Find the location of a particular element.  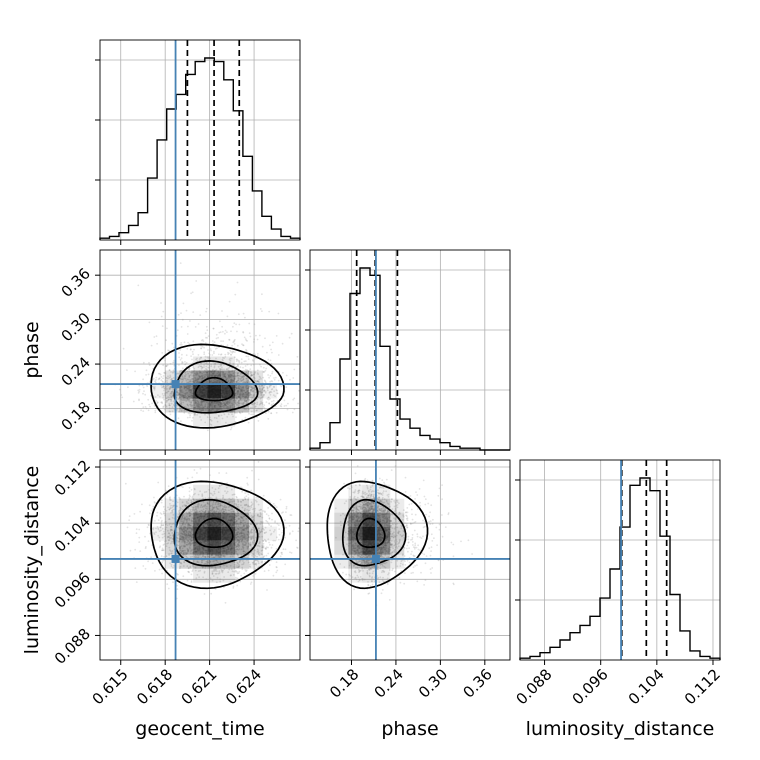

panel-bg-geocent_time-phase is located at coordinates (200, 350).